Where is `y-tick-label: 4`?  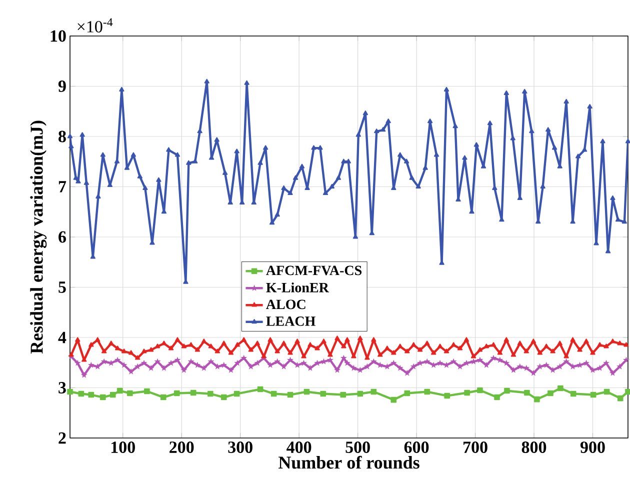 y-tick-label: 4 is located at coordinates (62, 338).